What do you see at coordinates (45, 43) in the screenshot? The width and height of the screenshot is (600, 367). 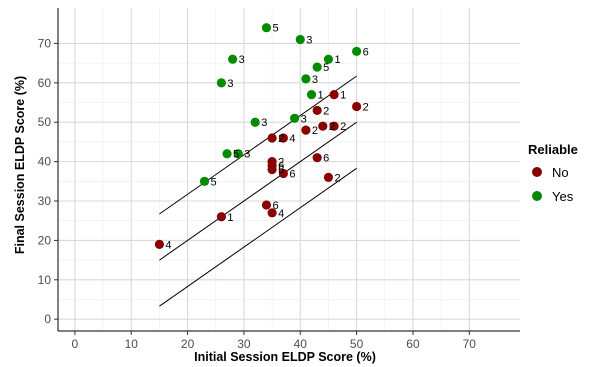 I see `y-tick-label: 70` at bounding box center [45, 43].